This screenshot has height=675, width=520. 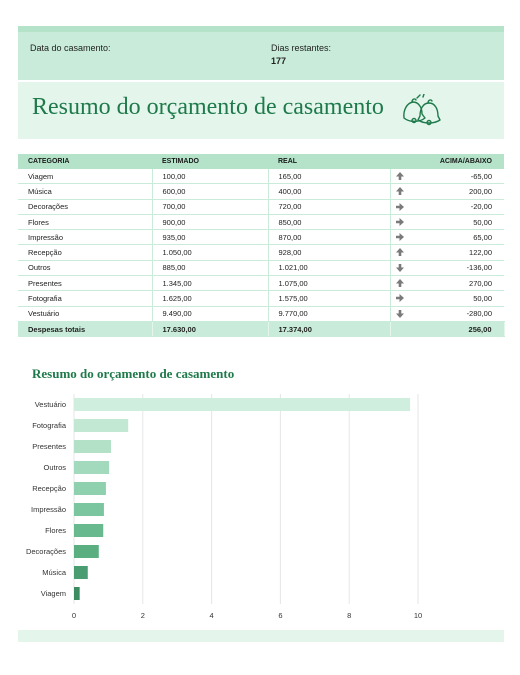 I want to click on y-category-label: Decorações, so click(x=46, y=551).